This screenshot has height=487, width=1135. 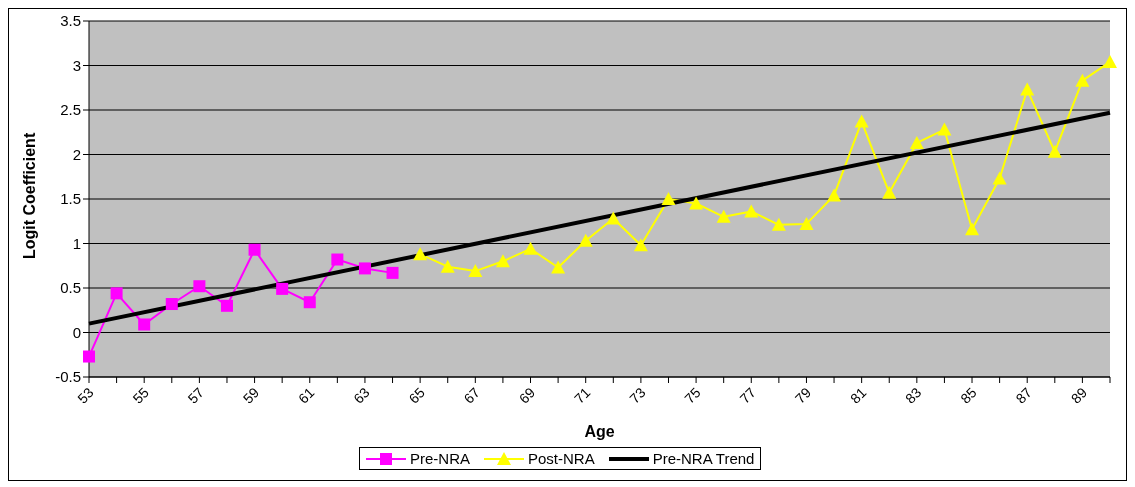 What do you see at coordinates (70, 288) in the screenshot?
I see `y-tick-label: 0.5` at bounding box center [70, 288].